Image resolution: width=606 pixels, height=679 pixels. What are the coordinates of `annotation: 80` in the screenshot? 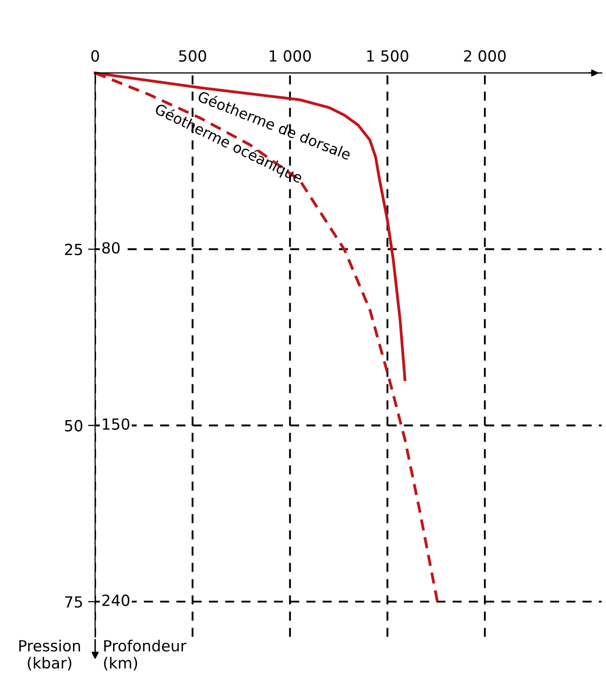 It's located at (111, 248).